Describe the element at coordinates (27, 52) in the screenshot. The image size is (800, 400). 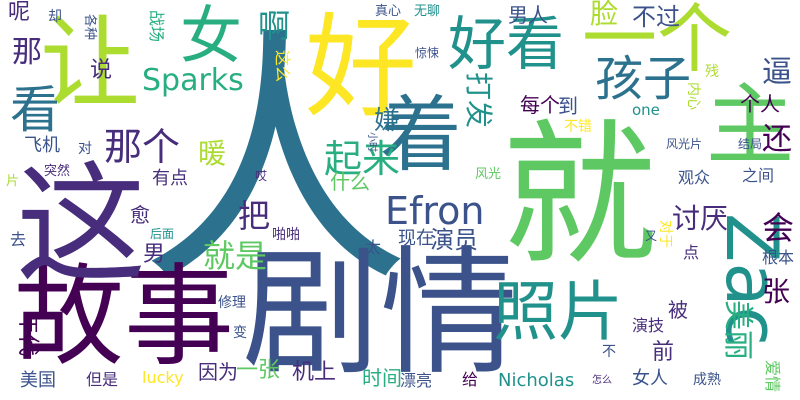
I see `word-na: 那` at that location.